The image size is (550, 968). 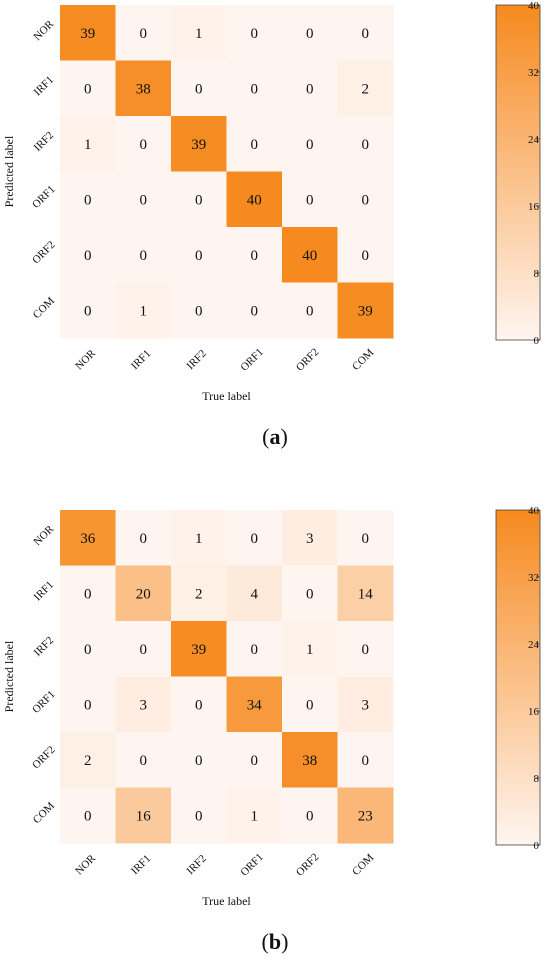 I want to click on y-tick-label: ORF2, so click(x=44, y=758).